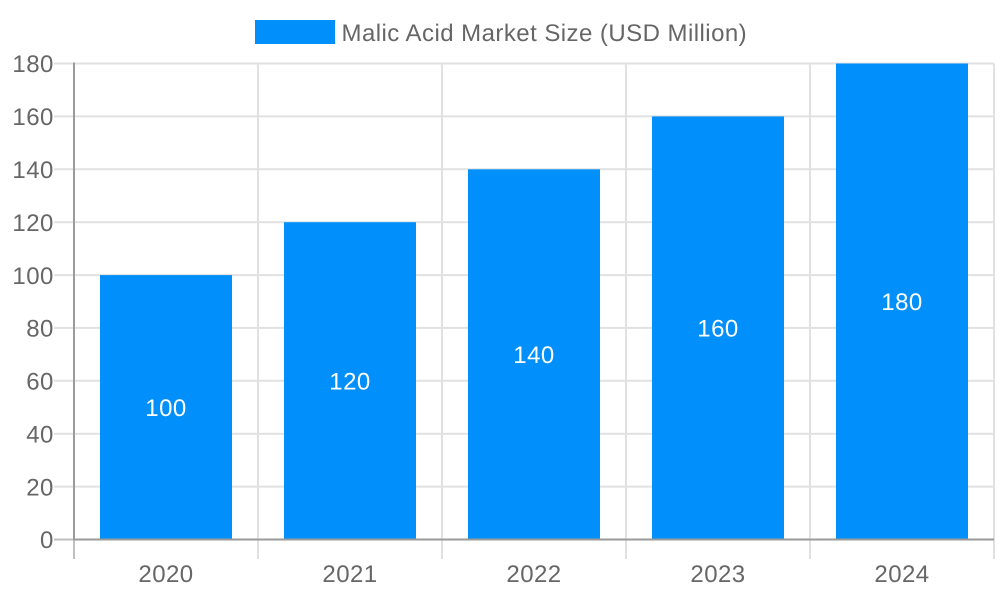  What do you see at coordinates (901, 574) in the screenshot?
I see `svg-text: 2024` at bounding box center [901, 574].